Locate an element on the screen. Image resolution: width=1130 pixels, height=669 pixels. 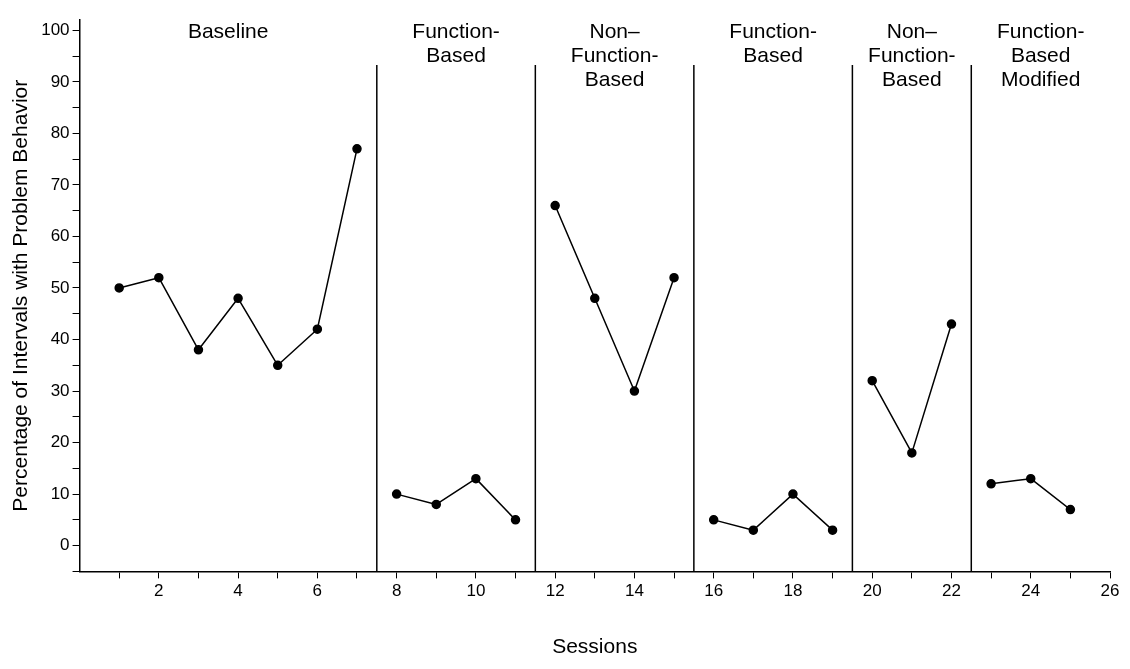
y-tick-label: 30 is located at coordinates (60, 390).